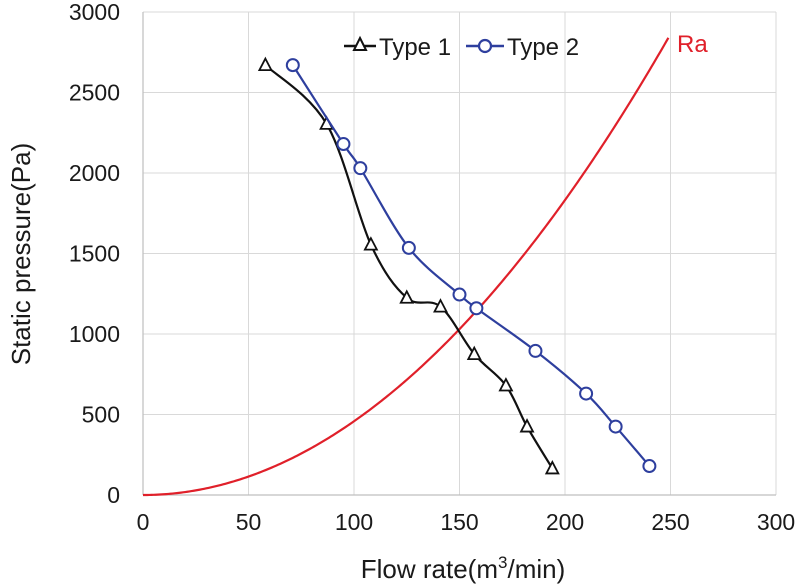 The width and height of the screenshot is (800, 586). What do you see at coordinates (21, 254) in the screenshot?
I see `y-axis-title: Static pressure(Pa)` at bounding box center [21, 254].